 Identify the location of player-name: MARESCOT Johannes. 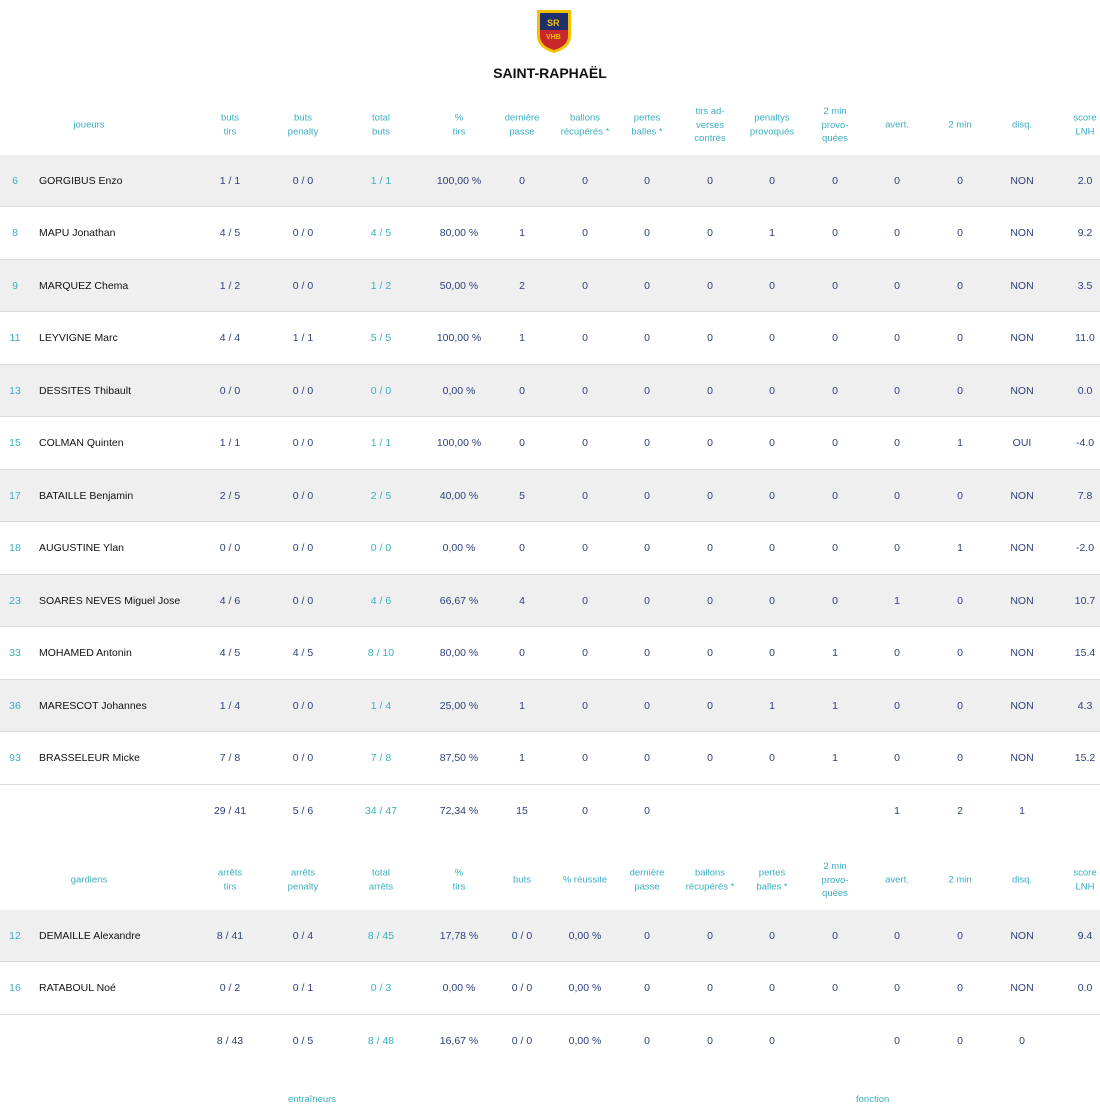
(93, 705).